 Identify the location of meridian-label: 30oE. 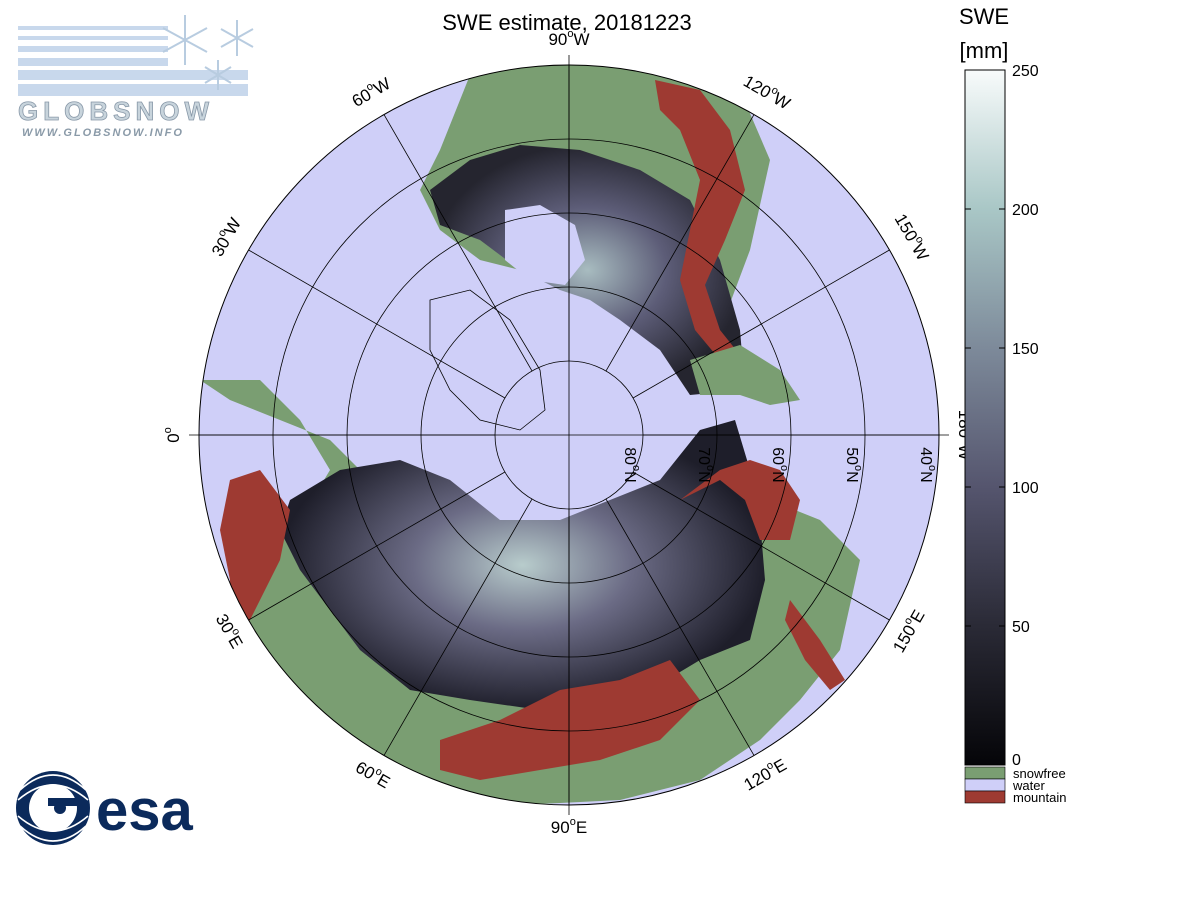
(229, 631).